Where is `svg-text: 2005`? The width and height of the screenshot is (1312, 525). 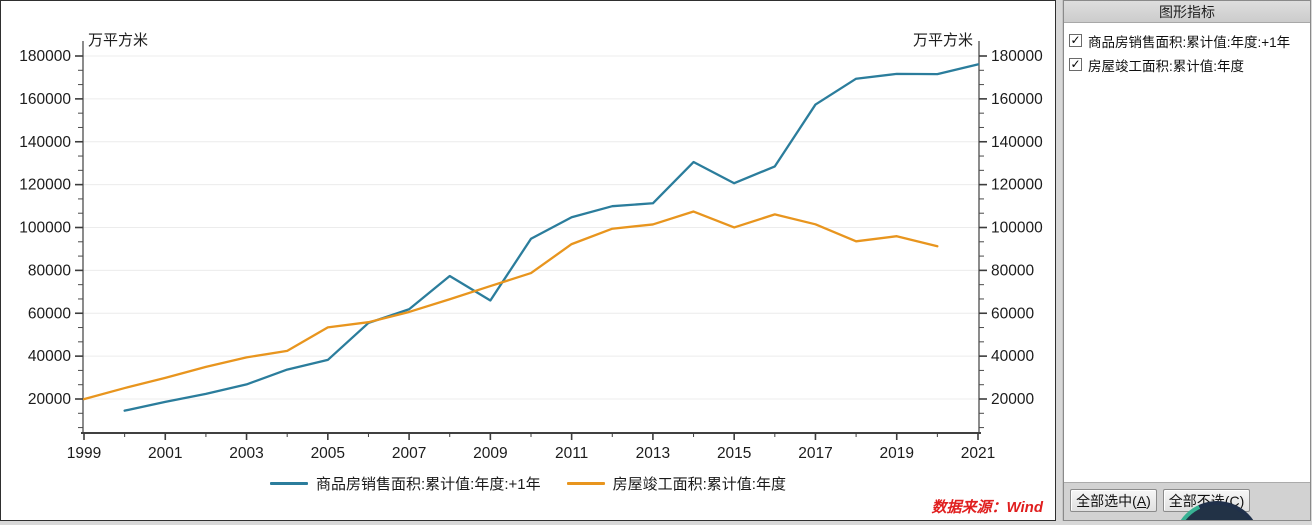 svg-text: 2005 is located at coordinates (328, 453).